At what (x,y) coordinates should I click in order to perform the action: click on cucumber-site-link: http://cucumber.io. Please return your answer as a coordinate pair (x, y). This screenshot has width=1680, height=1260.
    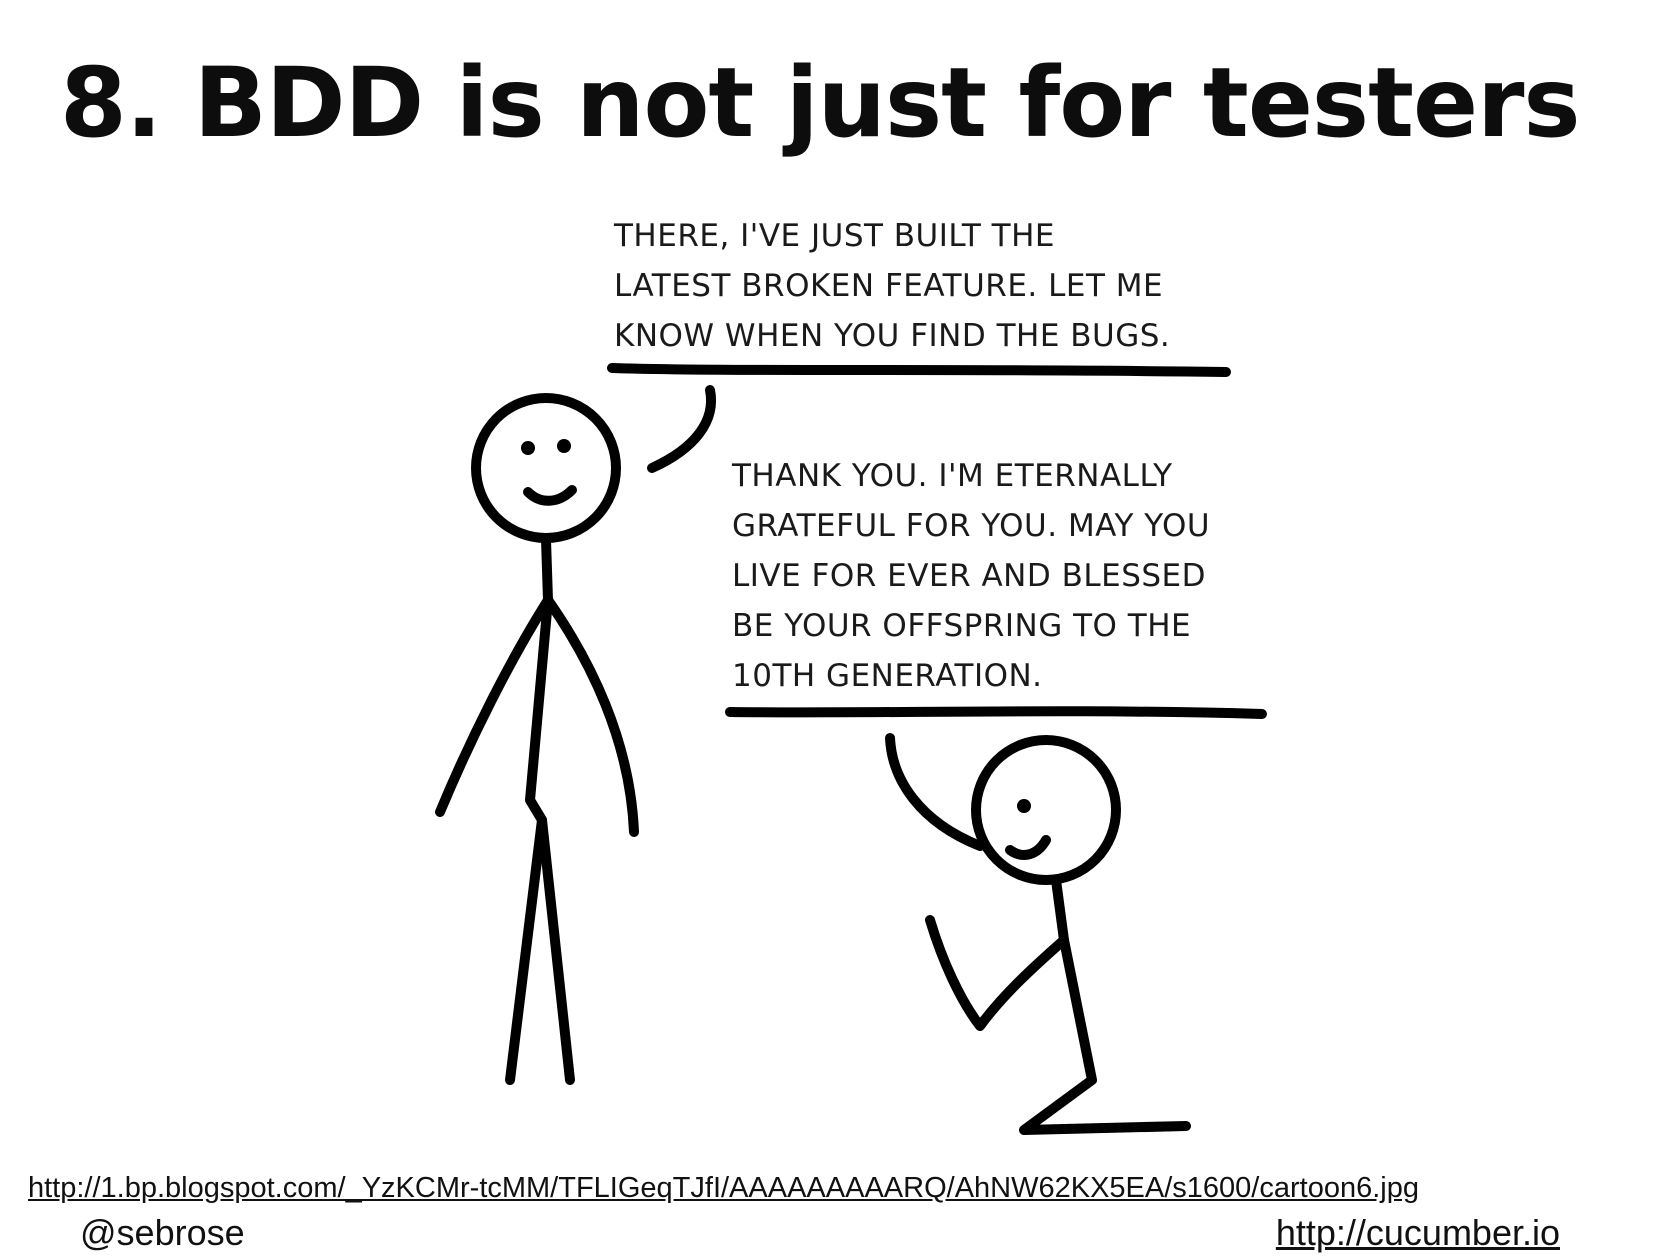
    Looking at the image, I should click on (1417, 1232).